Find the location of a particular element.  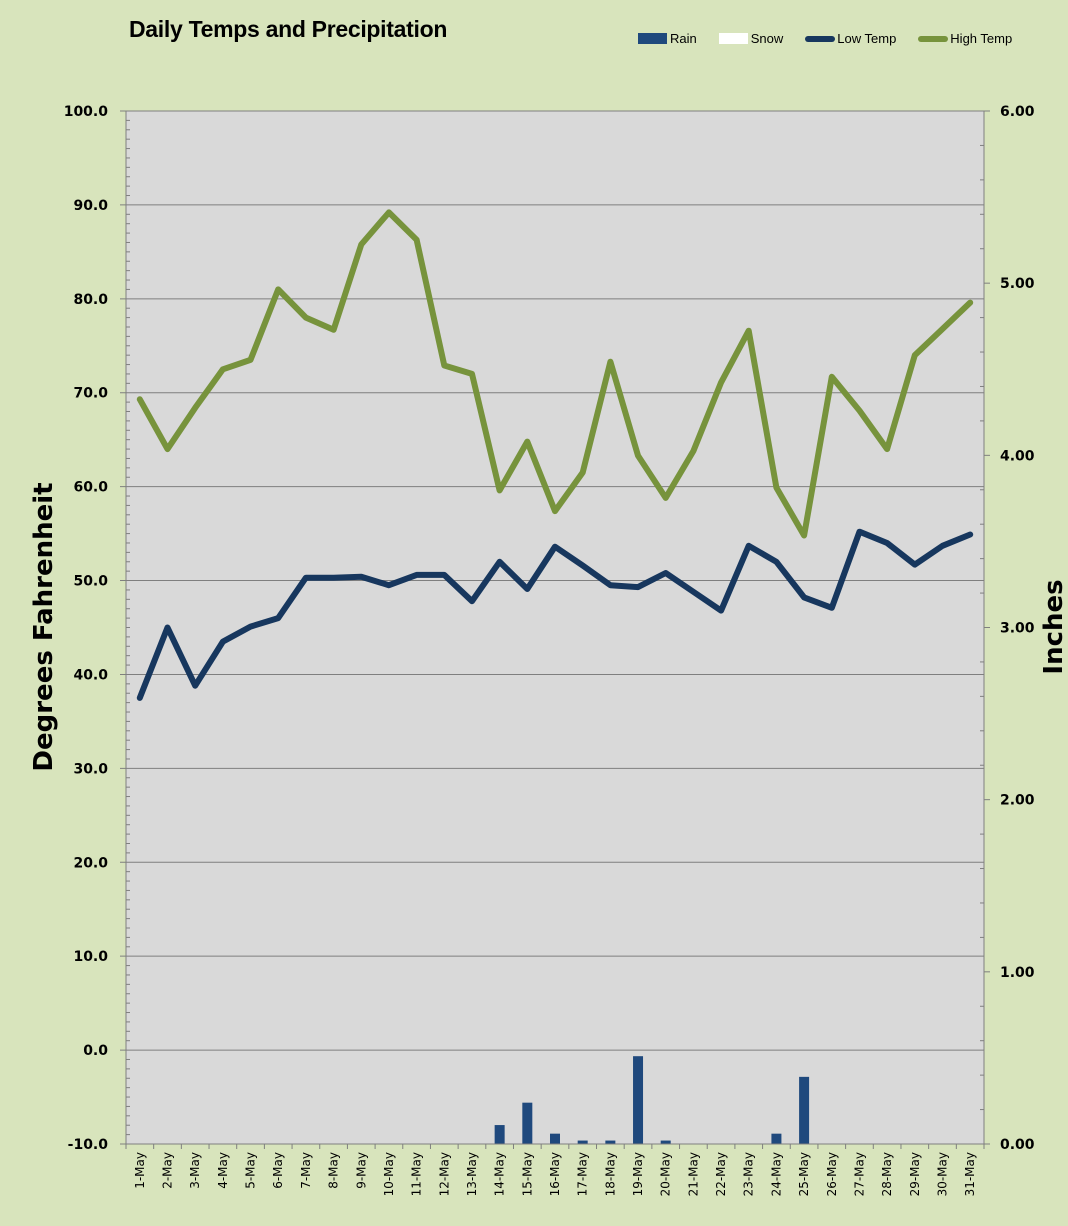

legend: Rain Snow Low Temp High Temp is located at coordinates (825, 38).